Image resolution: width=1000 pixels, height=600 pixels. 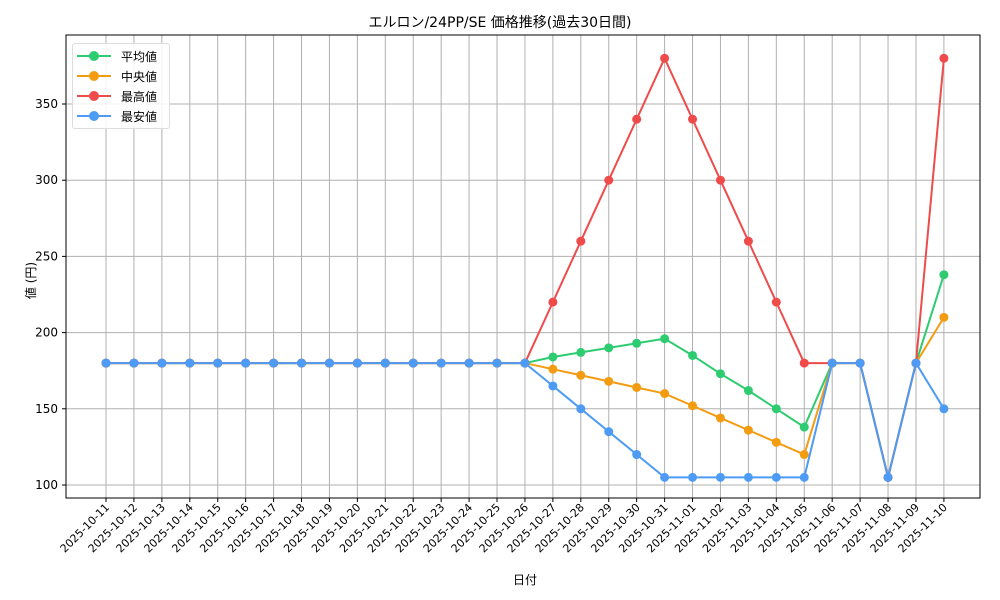 I want to click on y-tick-label: 300, so click(x=46, y=180).